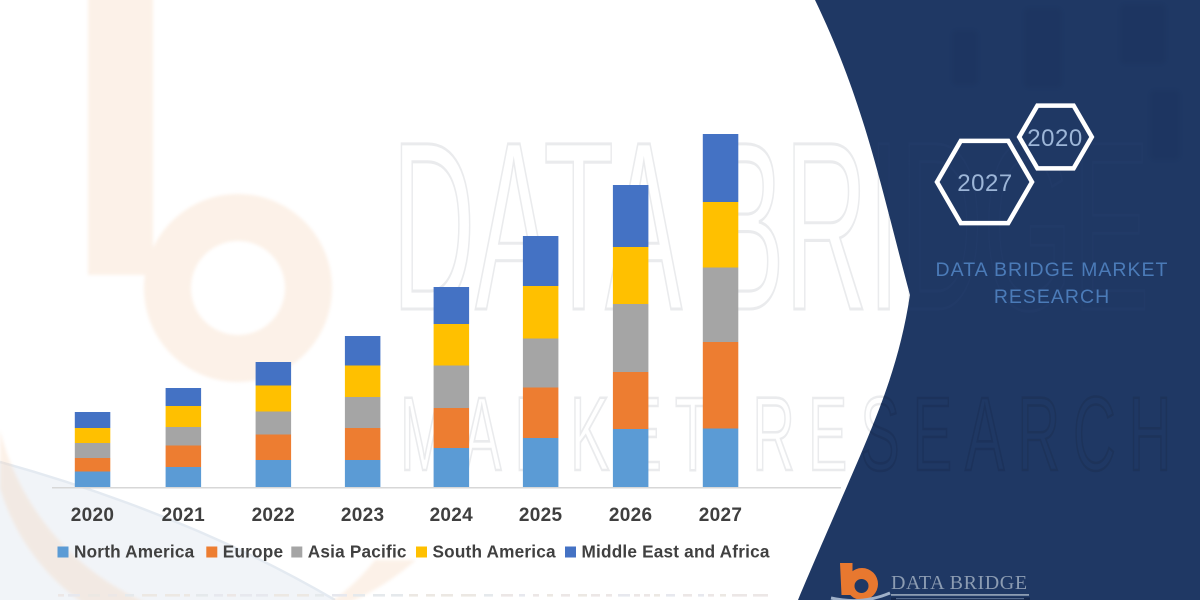 This screenshot has width=1200, height=600. Describe the element at coordinates (541, 515) in the screenshot. I see `svg-text: 2025` at that location.